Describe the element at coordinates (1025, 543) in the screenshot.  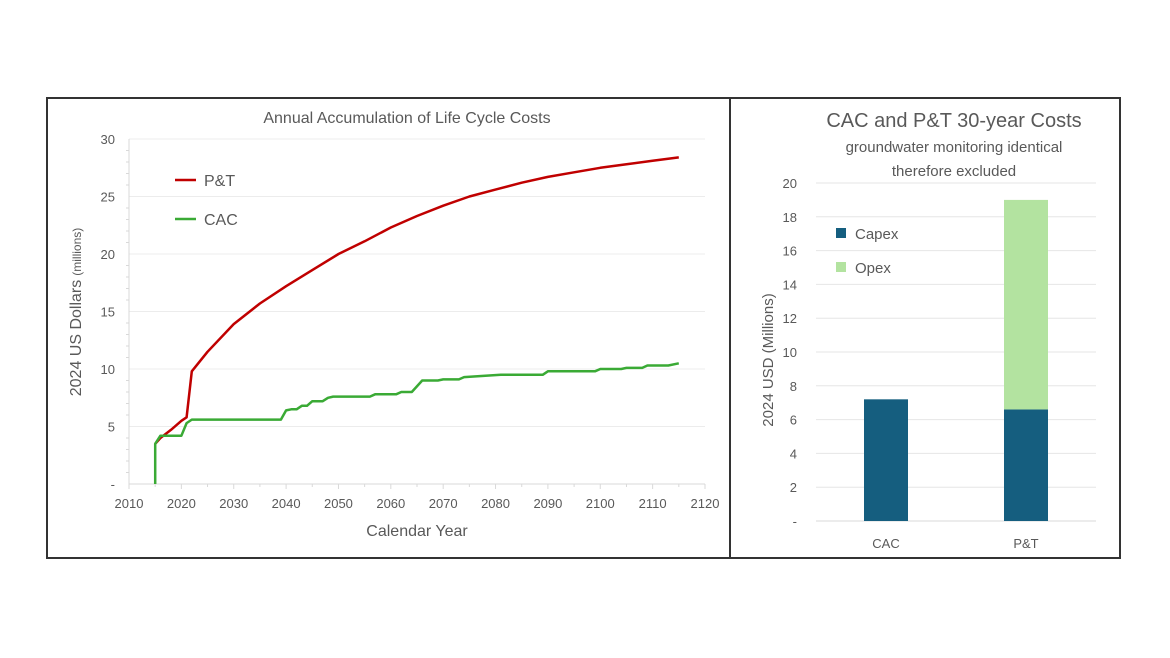
I see `x-tick-label: P&T` at that location.